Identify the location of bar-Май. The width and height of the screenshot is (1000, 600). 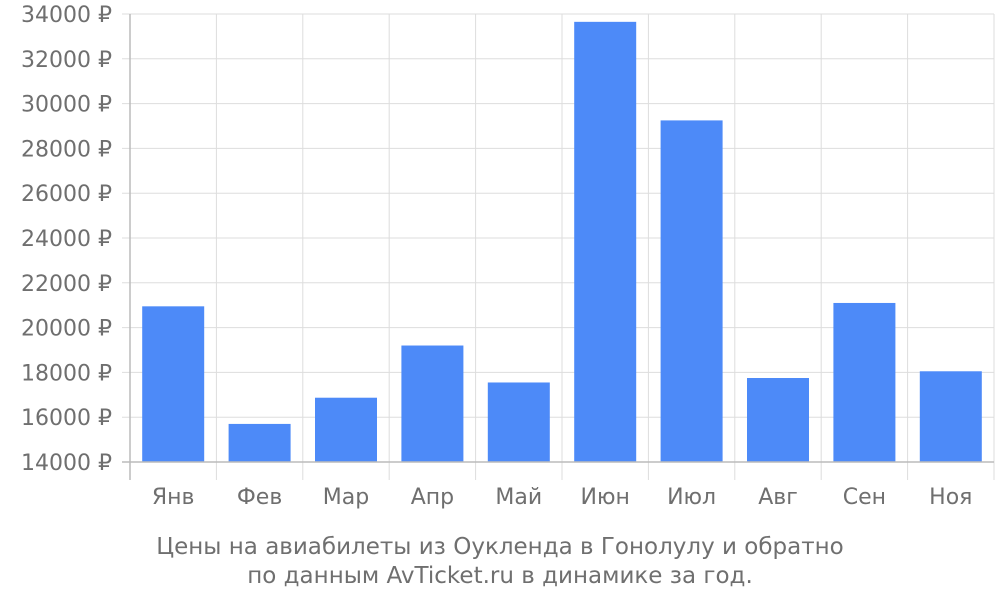
(518, 422).